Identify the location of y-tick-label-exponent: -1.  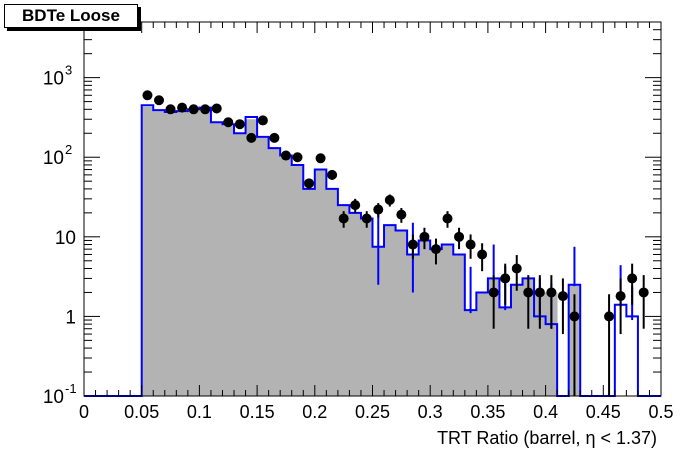
(71, 388).